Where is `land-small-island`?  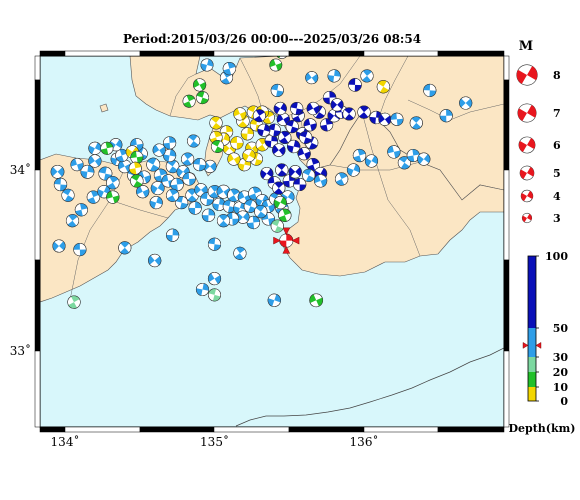
land-small-island is located at coordinates (104, 108).